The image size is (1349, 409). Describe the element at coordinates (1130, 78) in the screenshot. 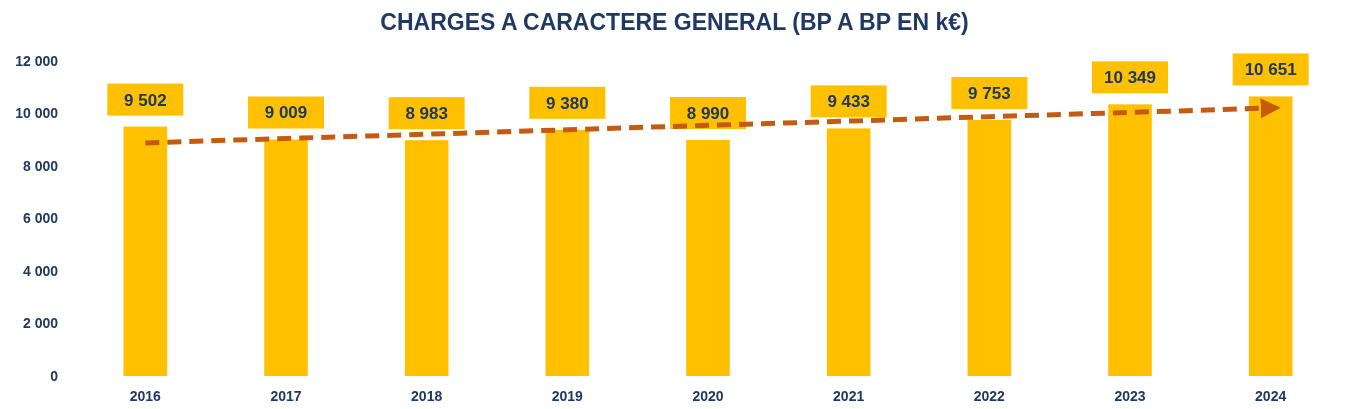

I see `data-label: 10 349` at that location.